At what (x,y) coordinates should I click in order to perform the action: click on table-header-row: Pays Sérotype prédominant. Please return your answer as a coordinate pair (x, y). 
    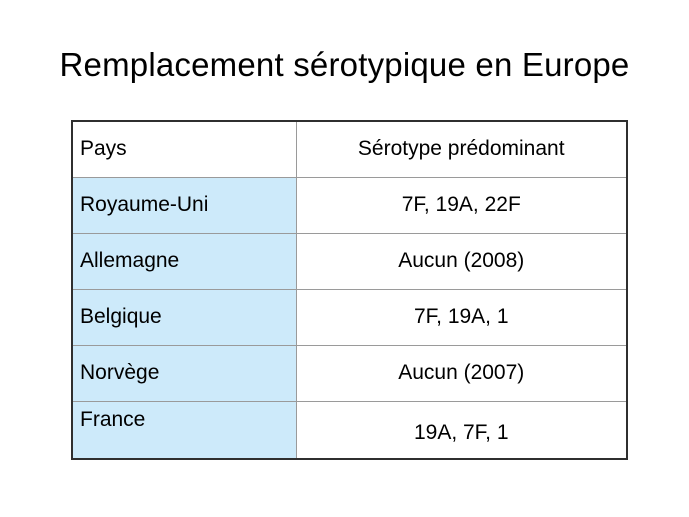
    Looking at the image, I should click on (349, 149).